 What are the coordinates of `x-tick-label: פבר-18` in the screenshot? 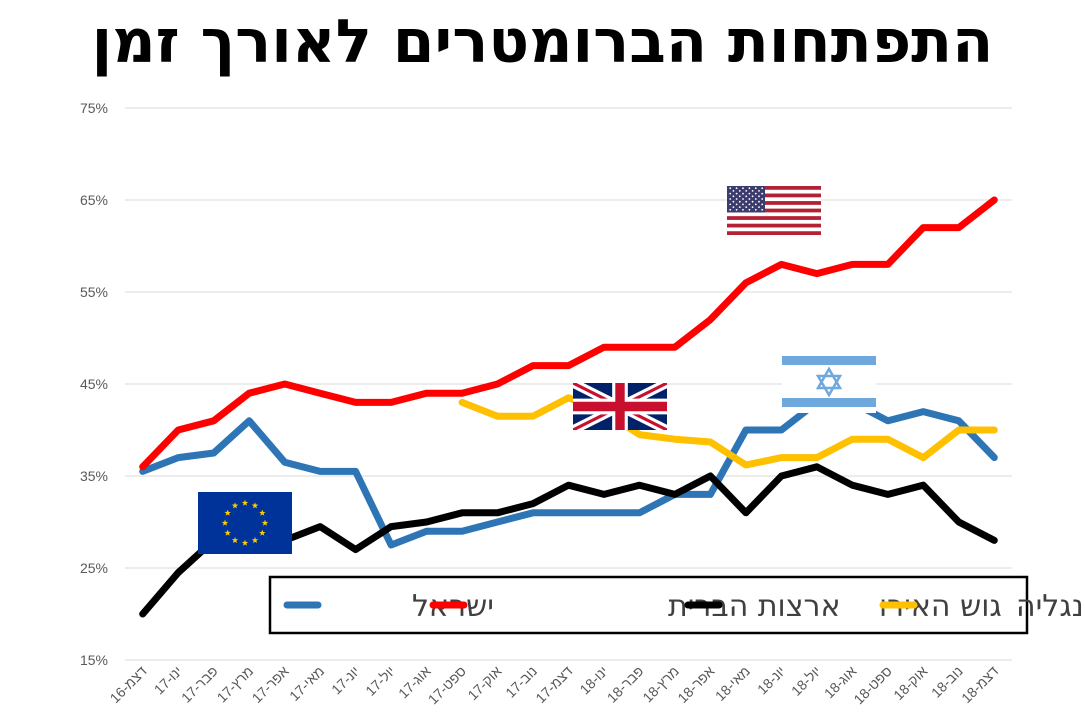 It's located at (625, 684).